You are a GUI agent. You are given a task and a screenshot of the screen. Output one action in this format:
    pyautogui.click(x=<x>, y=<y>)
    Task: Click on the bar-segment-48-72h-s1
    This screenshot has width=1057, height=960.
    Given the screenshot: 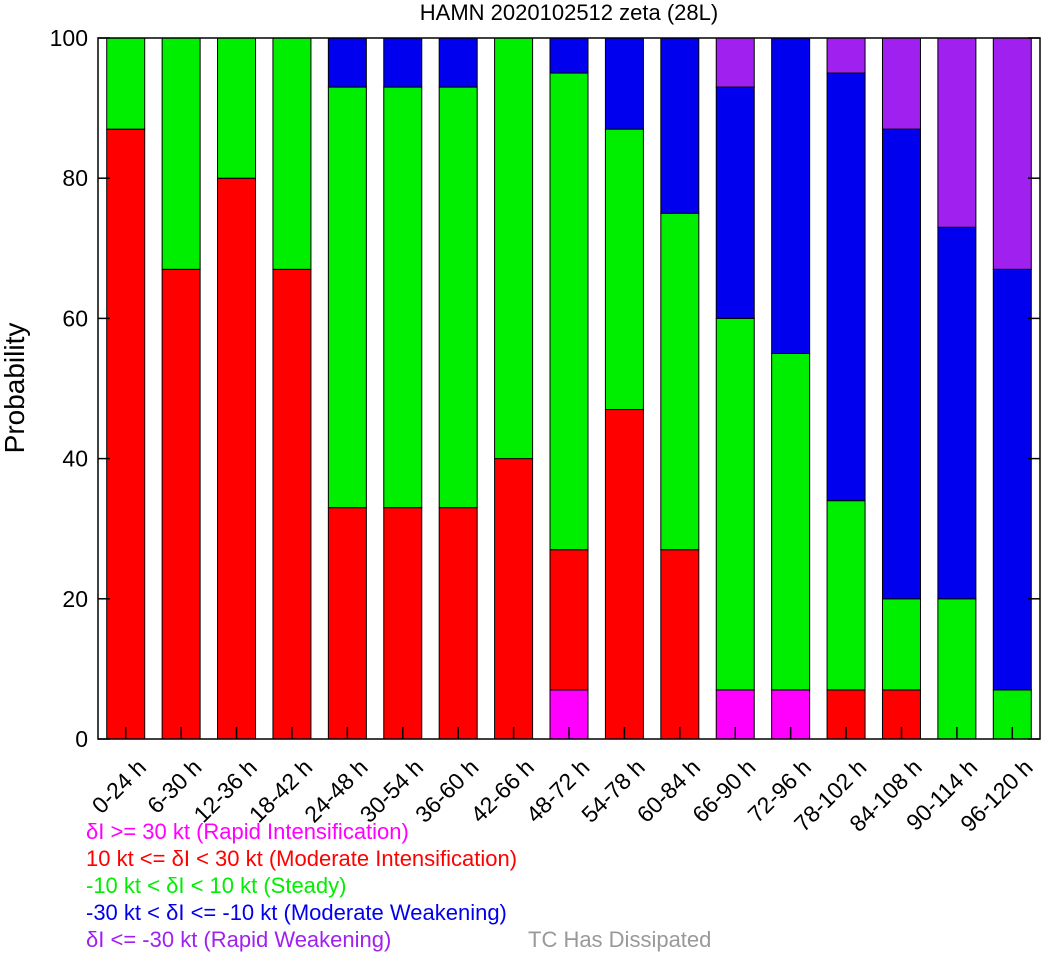 What is the action you would take?
    pyautogui.click(x=569, y=620)
    